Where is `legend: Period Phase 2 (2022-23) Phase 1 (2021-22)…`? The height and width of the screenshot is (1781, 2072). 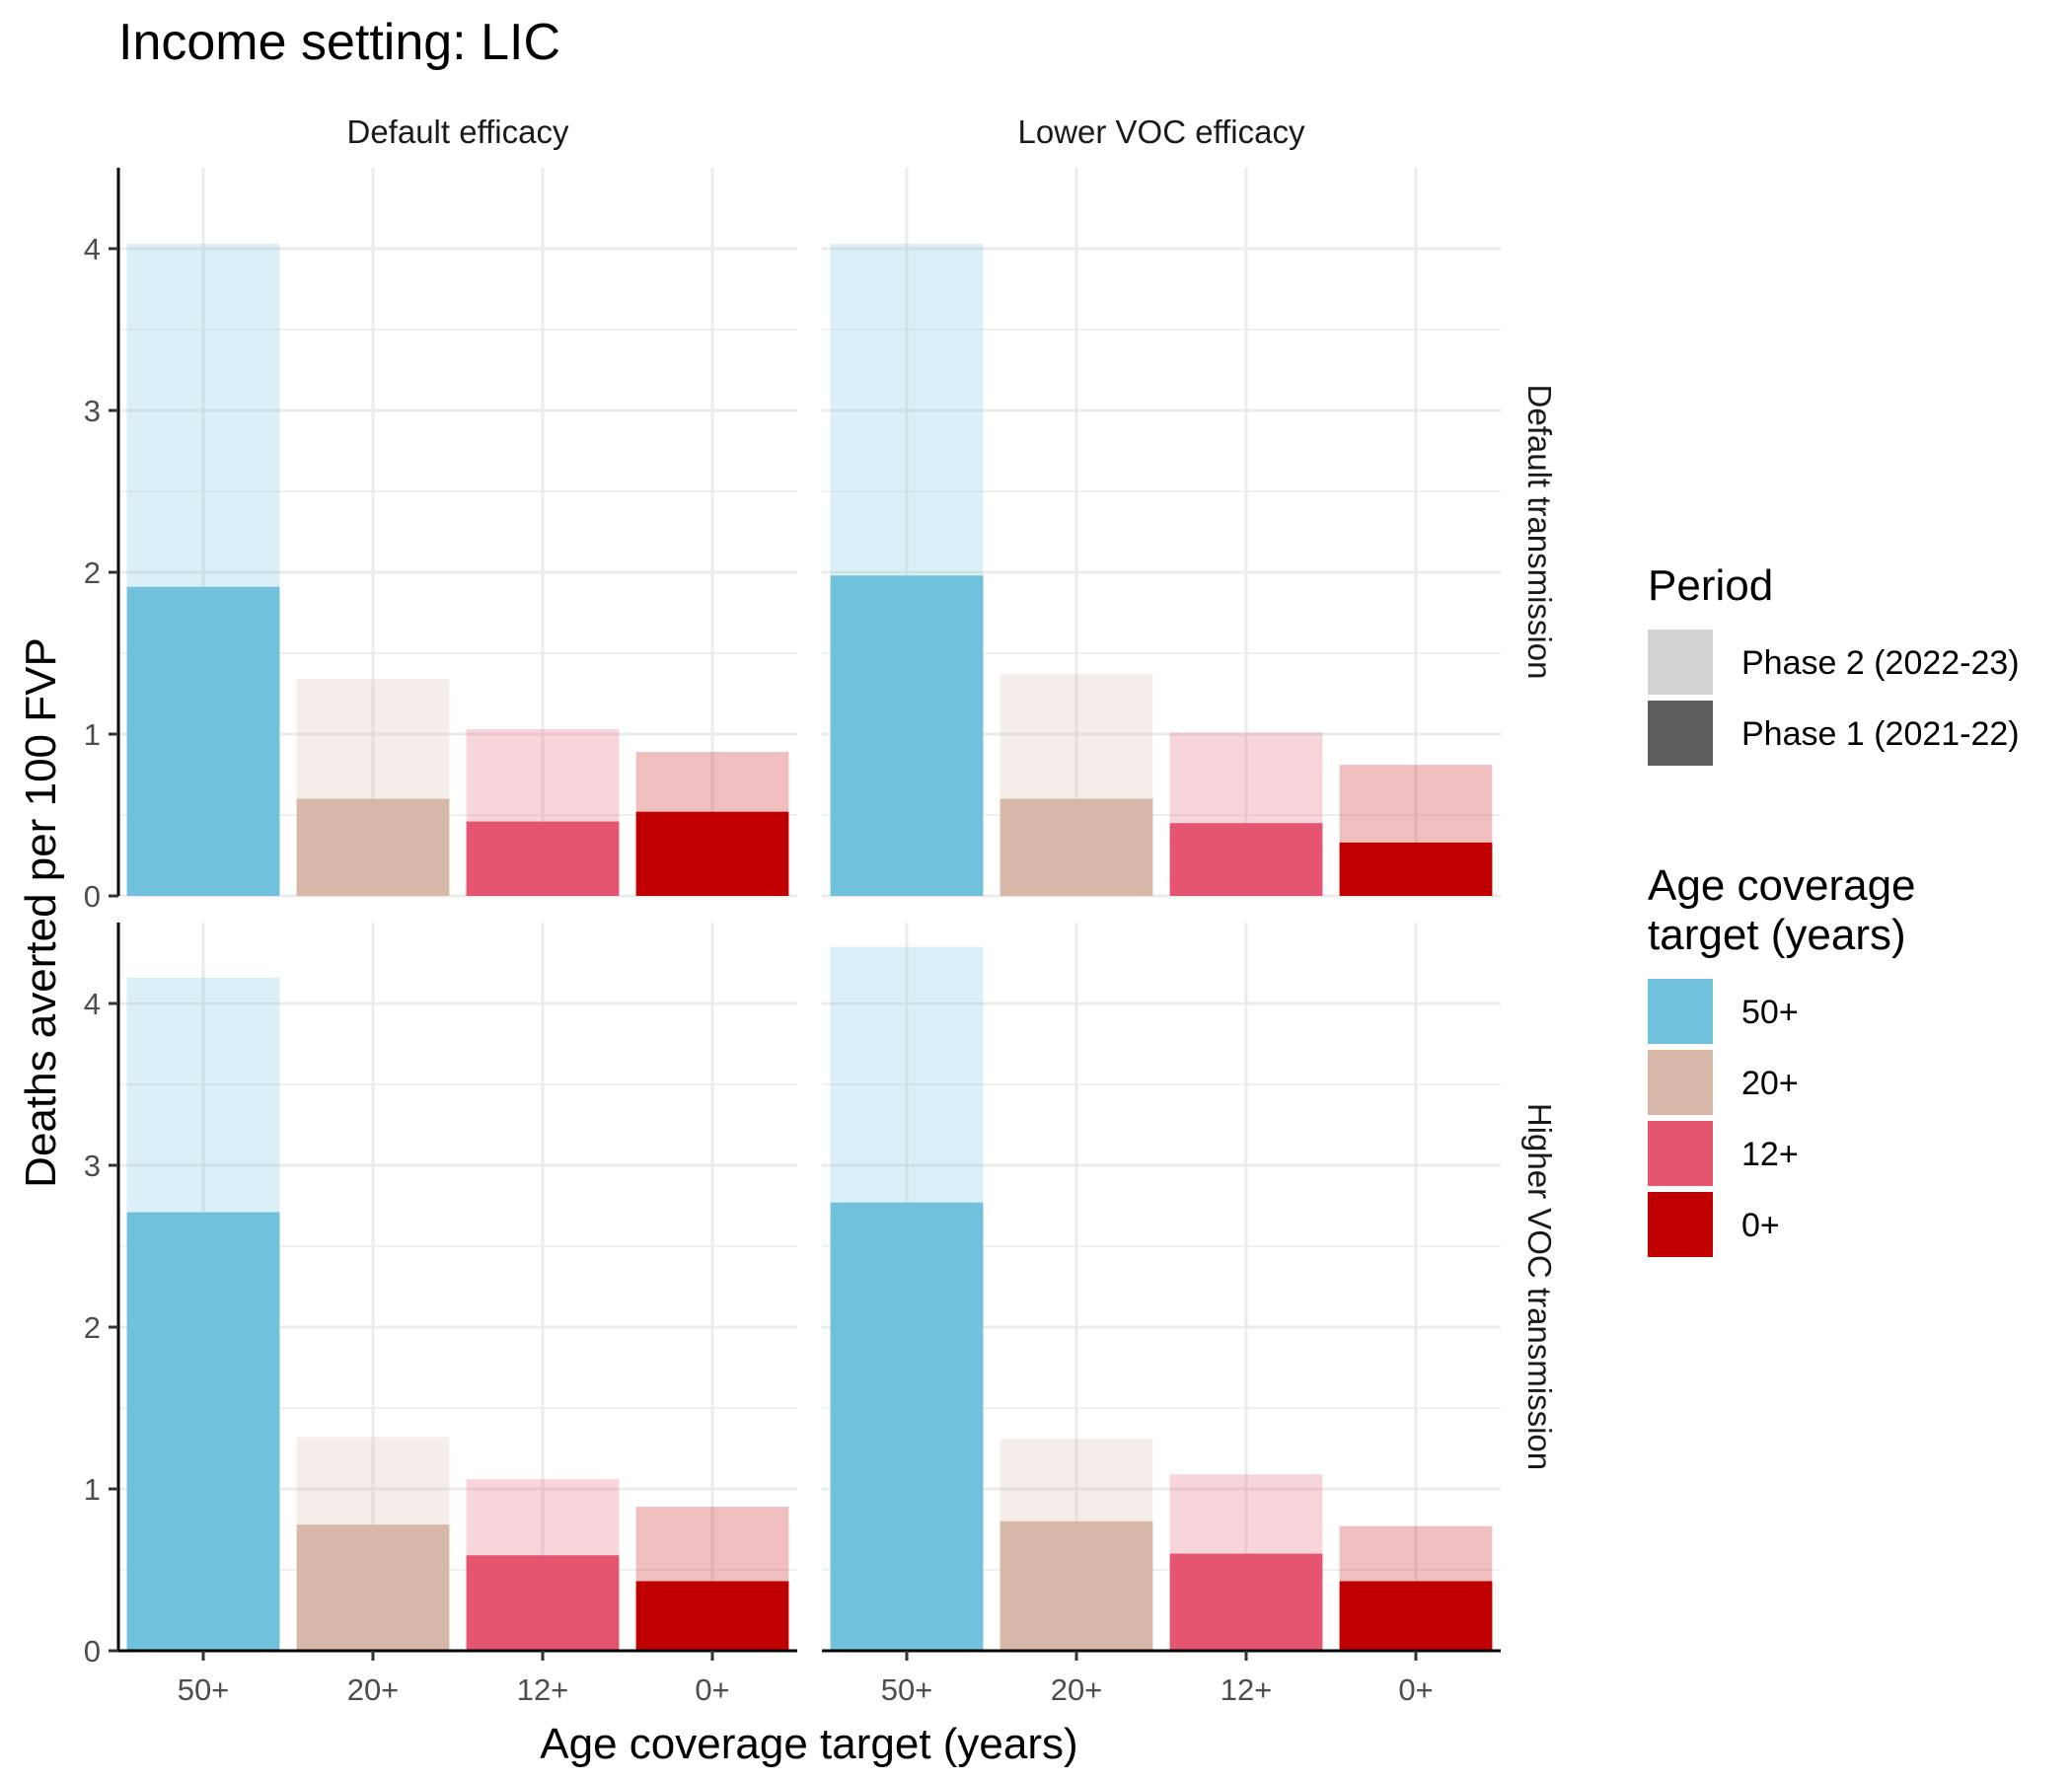
legend: Period Phase 2 (2022-23) Phase 1 (2021-22)… is located at coordinates (1834, 909).